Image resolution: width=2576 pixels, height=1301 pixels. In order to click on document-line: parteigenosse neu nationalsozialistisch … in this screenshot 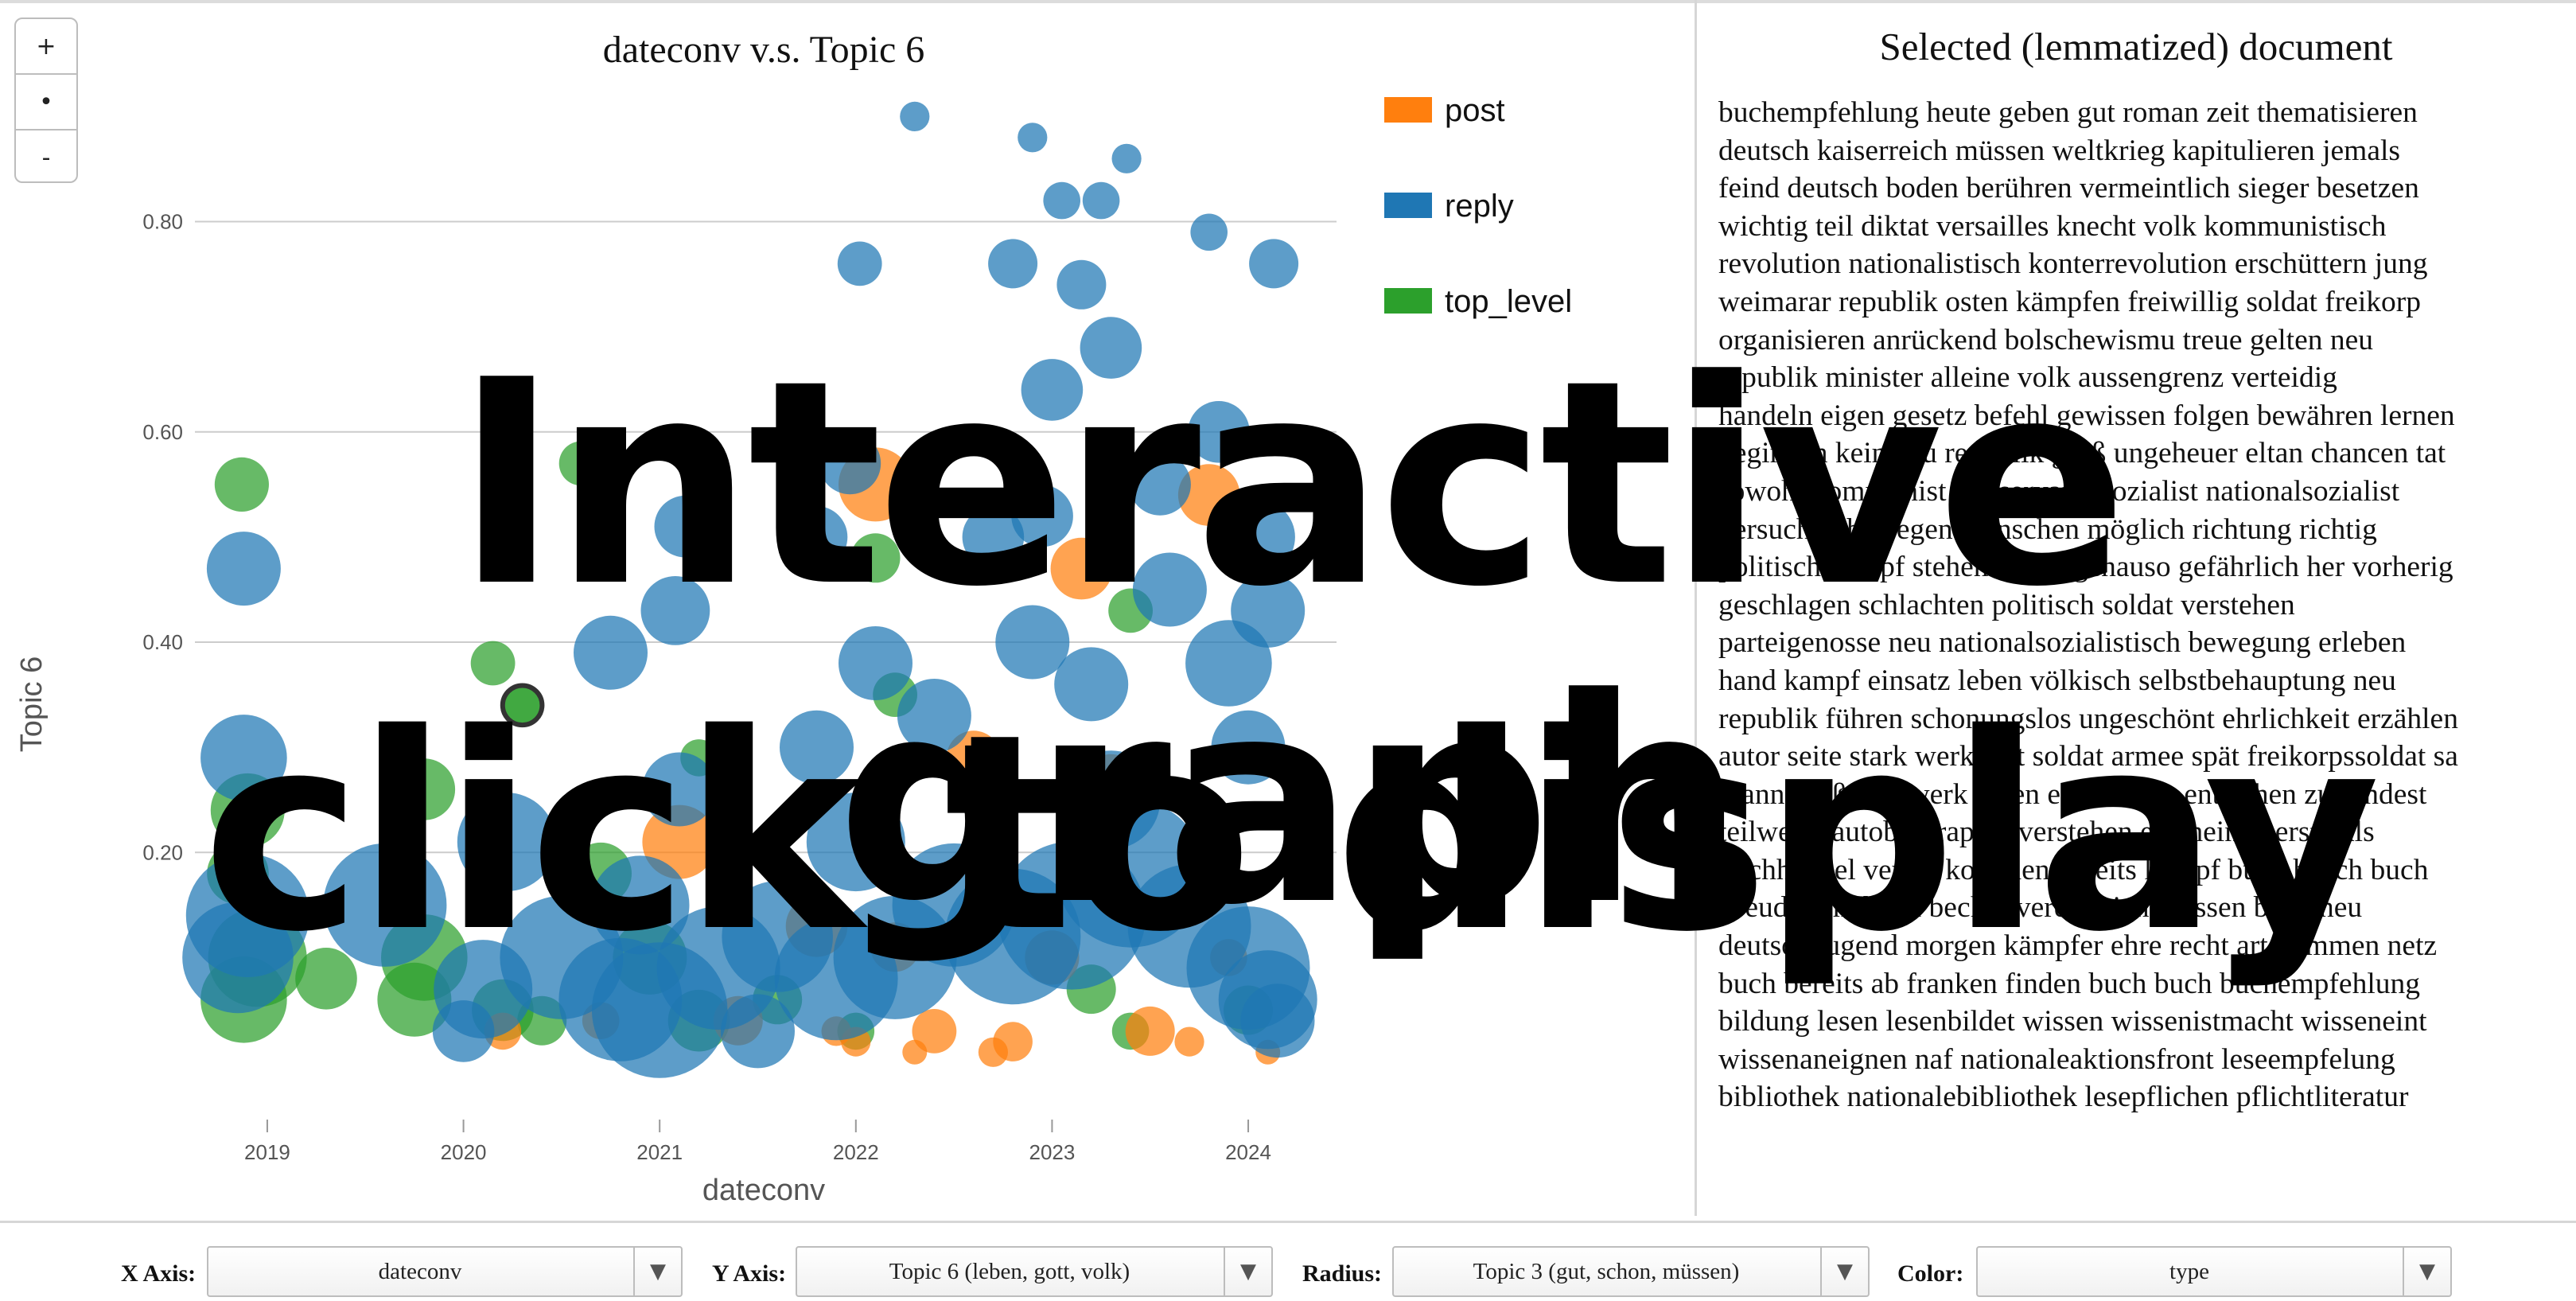, I will do `click(2063, 643)`.